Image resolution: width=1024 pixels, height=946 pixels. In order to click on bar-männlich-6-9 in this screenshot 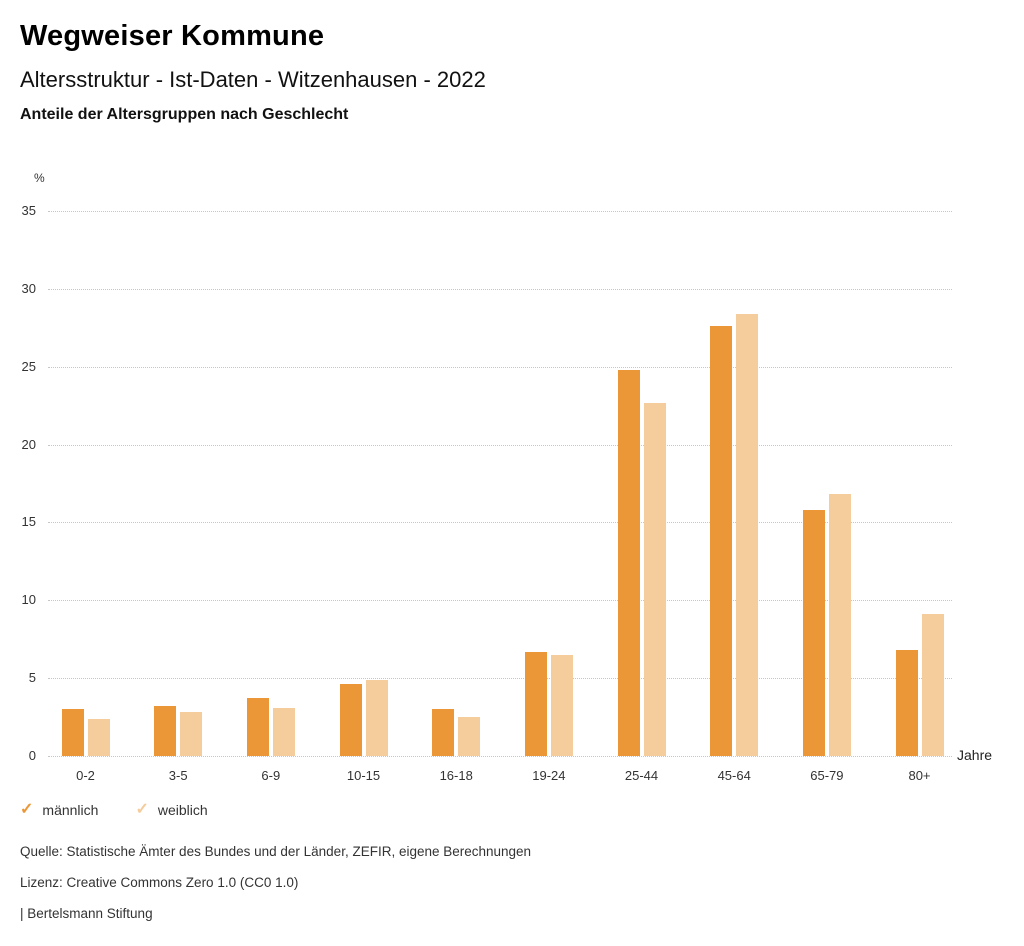, I will do `click(257, 727)`.